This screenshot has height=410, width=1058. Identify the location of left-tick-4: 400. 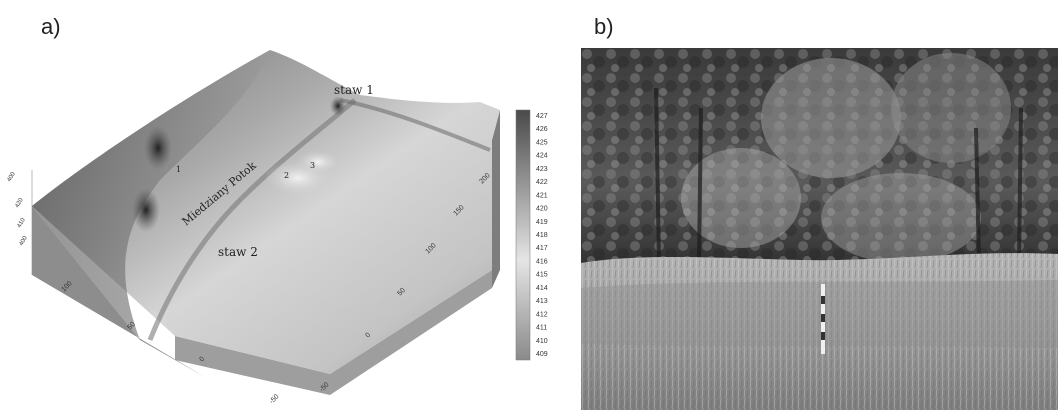
(24, 241).